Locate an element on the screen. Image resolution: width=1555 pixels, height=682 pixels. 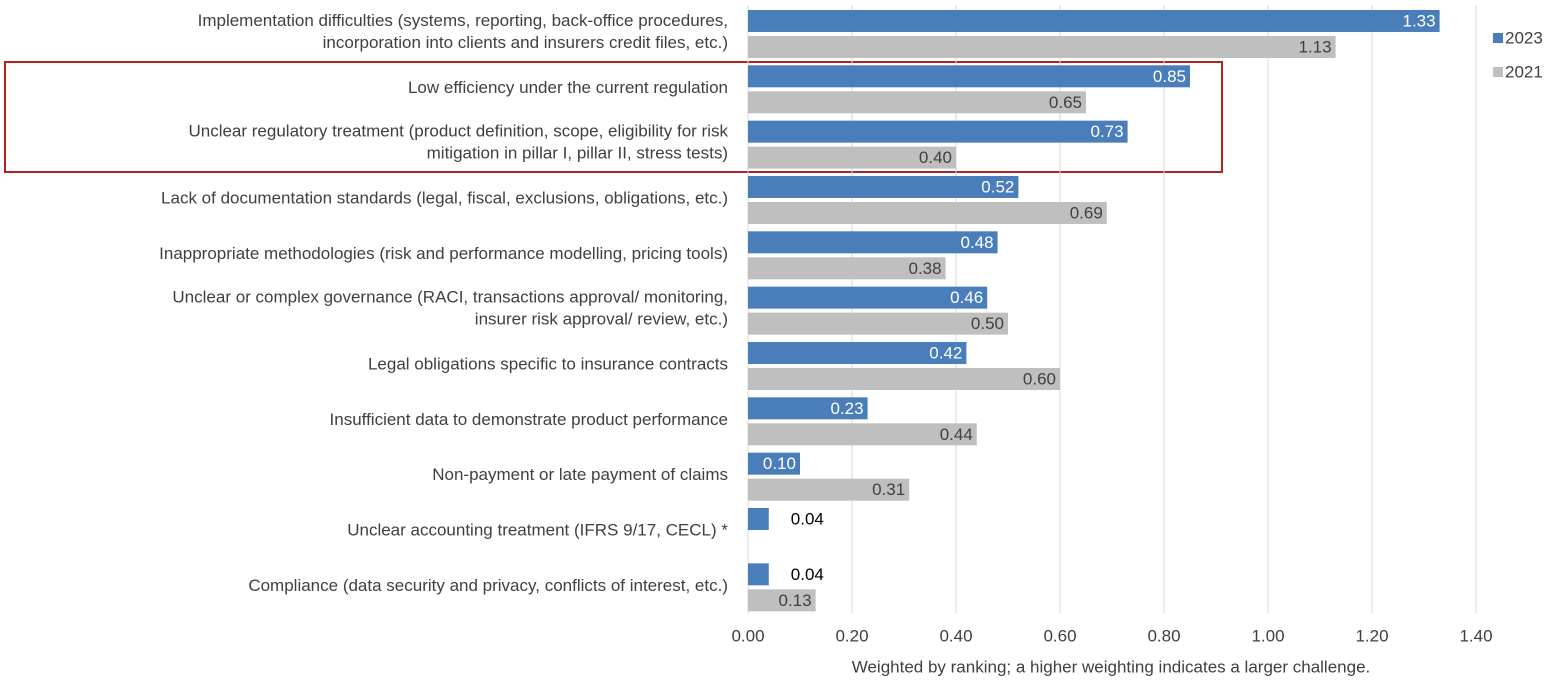
data-label: 0.48 is located at coordinates (977, 242).